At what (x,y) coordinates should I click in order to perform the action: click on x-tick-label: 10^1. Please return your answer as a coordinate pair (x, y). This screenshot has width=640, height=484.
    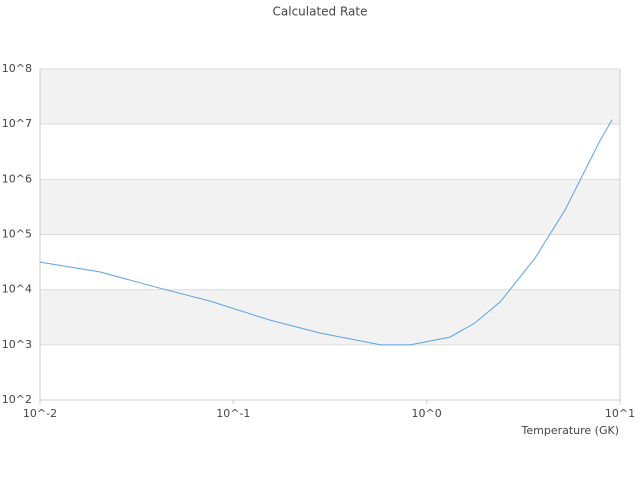
    Looking at the image, I should click on (620, 413).